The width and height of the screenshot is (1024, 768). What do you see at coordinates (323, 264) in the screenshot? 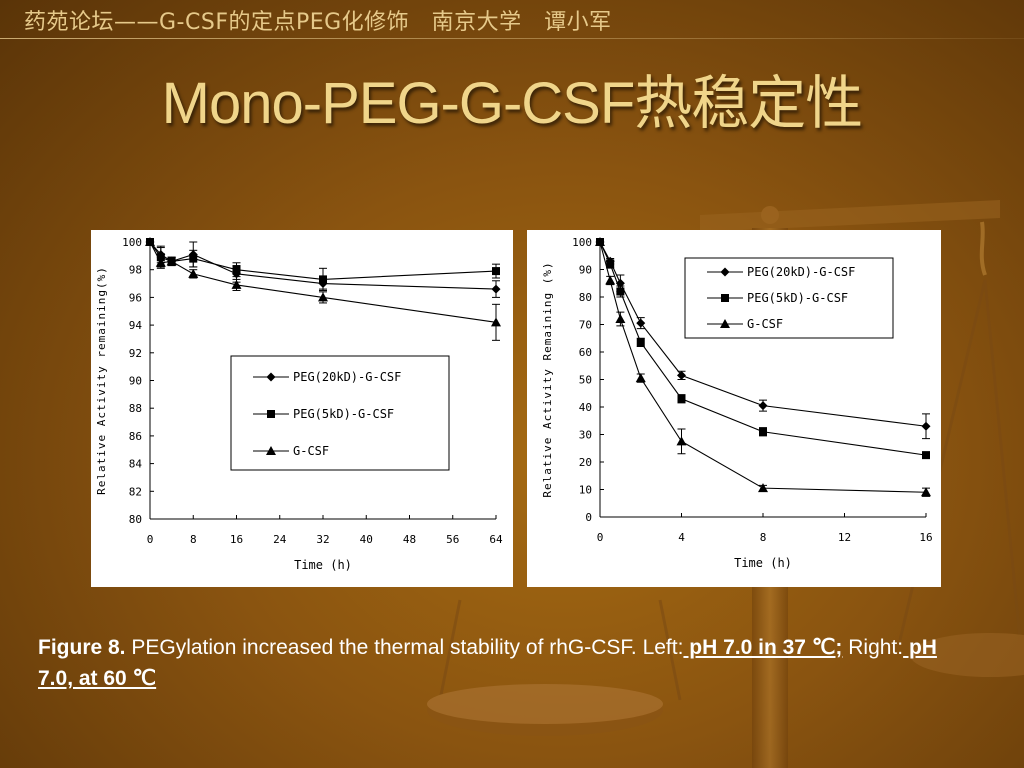
I see `series-square` at bounding box center [323, 264].